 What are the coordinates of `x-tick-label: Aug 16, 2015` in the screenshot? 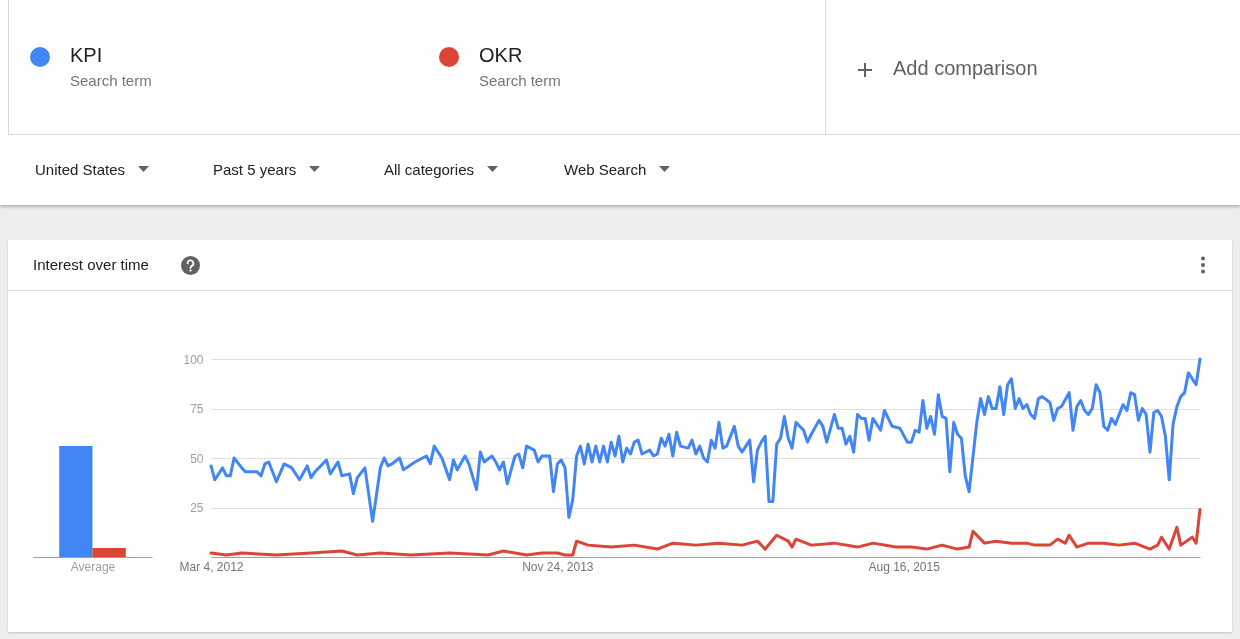 It's located at (904, 566).